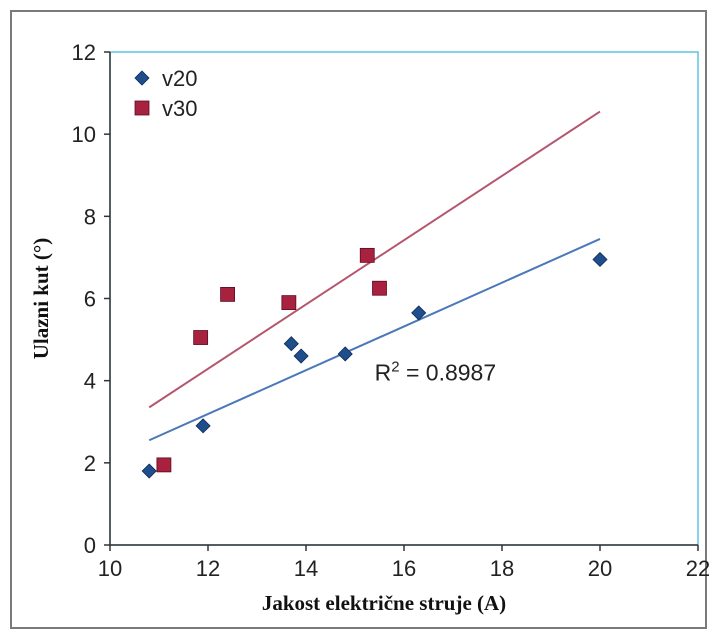  What do you see at coordinates (142, 108) in the screenshot?
I see `legend-marker-v30` at bounding box center [142, 108].